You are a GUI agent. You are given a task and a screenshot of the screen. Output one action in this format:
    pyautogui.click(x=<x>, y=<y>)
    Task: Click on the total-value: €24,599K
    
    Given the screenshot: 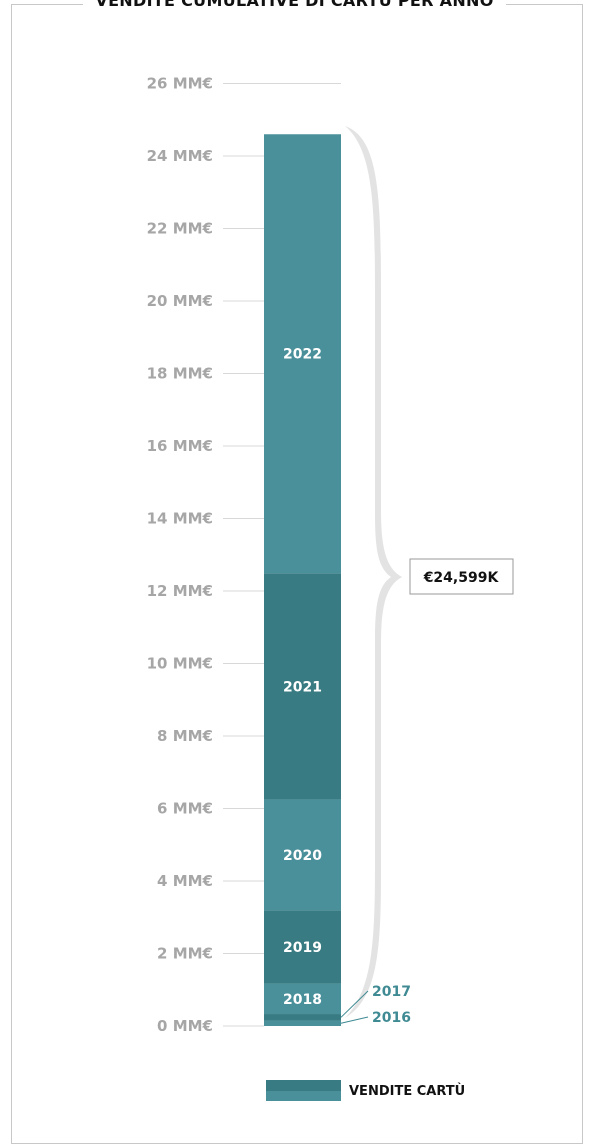 What is the action you would take?
    pyautogui.click(x=461, y=578)
    